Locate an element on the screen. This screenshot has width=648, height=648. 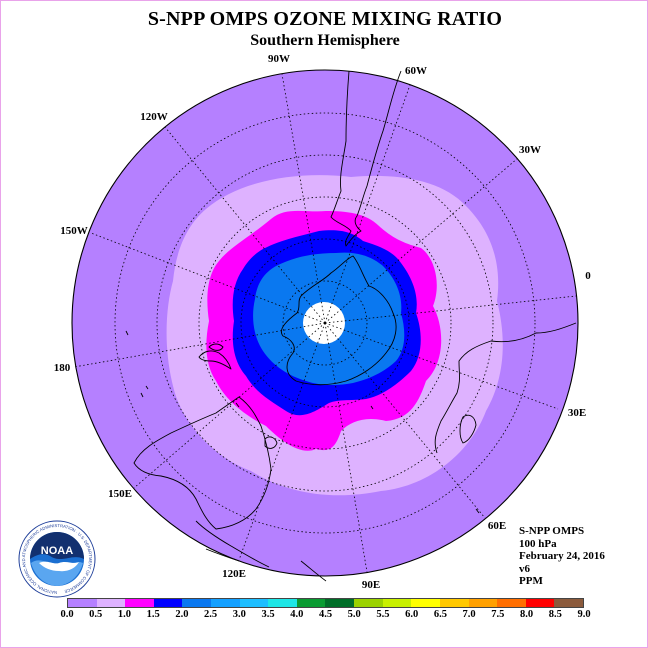
colorbar-tick-label: 3.0 is located at coordinates (239, 614).